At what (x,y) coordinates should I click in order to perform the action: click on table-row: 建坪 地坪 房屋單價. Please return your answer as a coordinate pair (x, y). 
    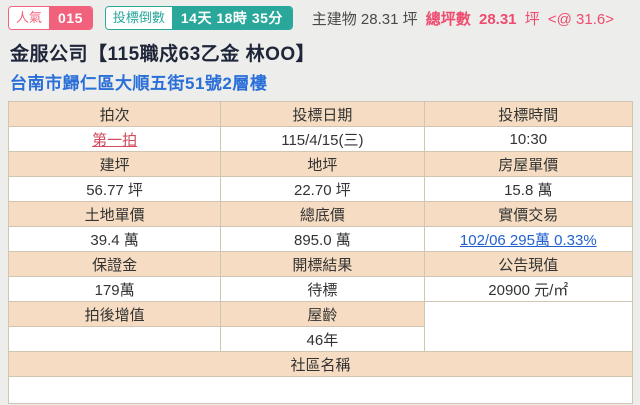
    Looking at the image, I should click on (320, 164).